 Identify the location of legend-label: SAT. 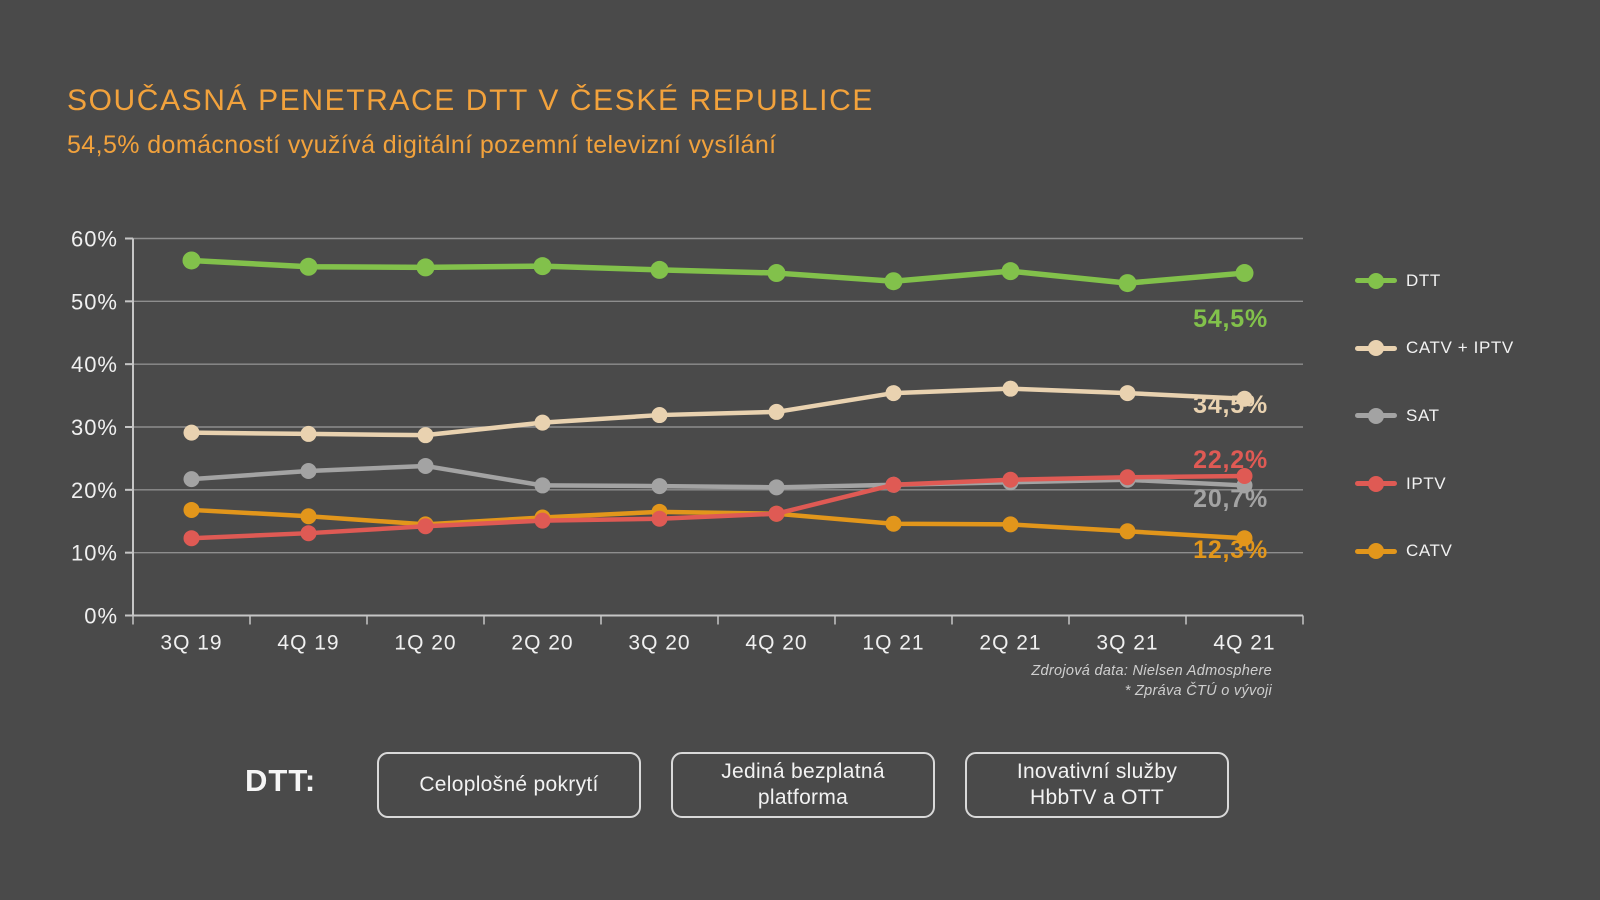
(1423, 415).